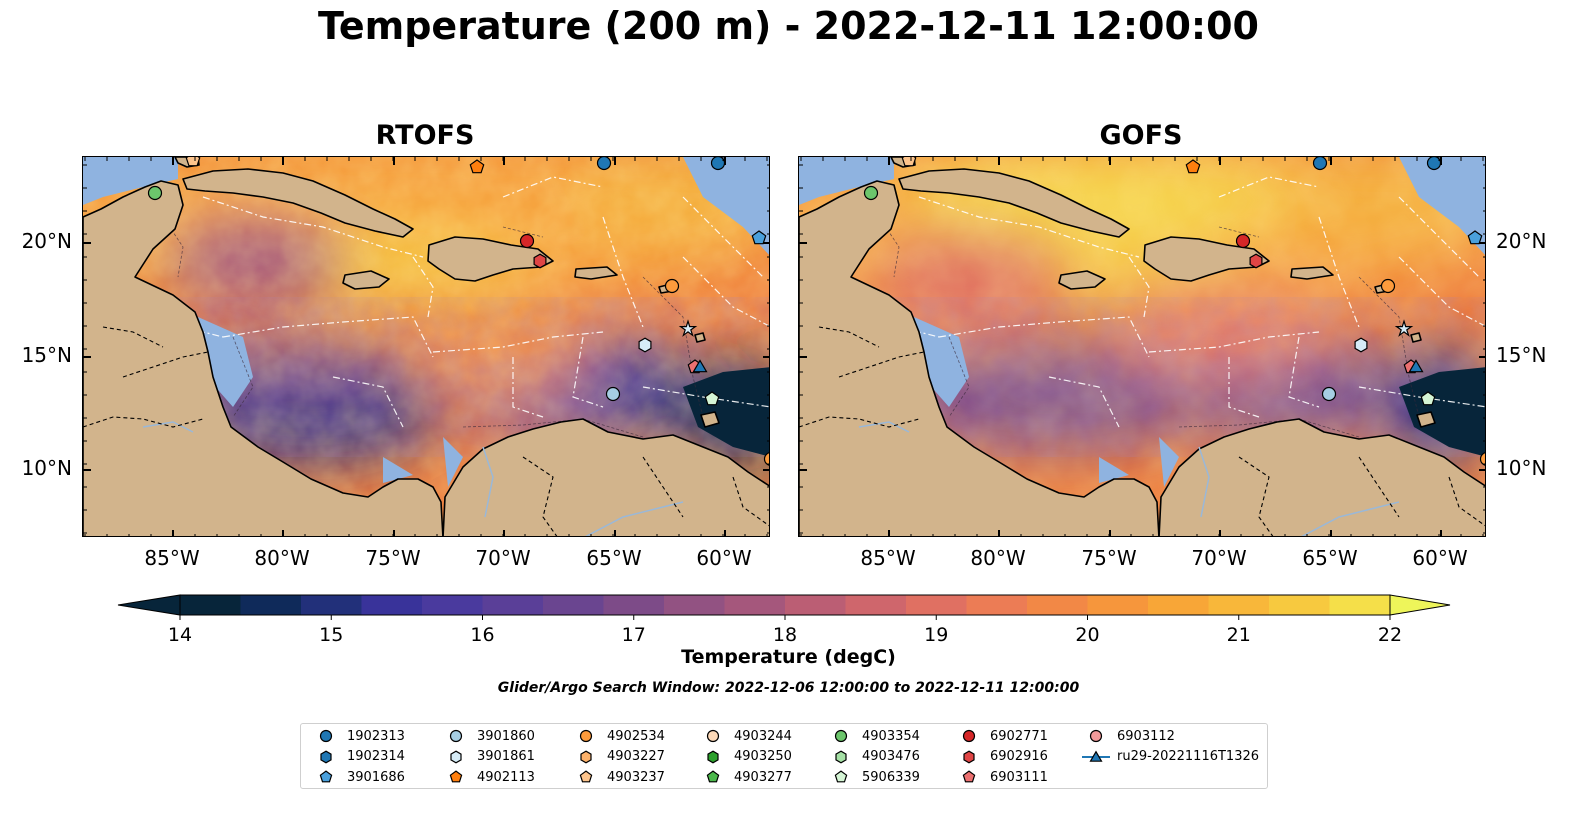 This screenshot has height=827, width=1577. What do you see at coordinates (1096, 756) in the screenshot?
I see `triangle-line-marker-icon` at bounding box center [1096, 756].